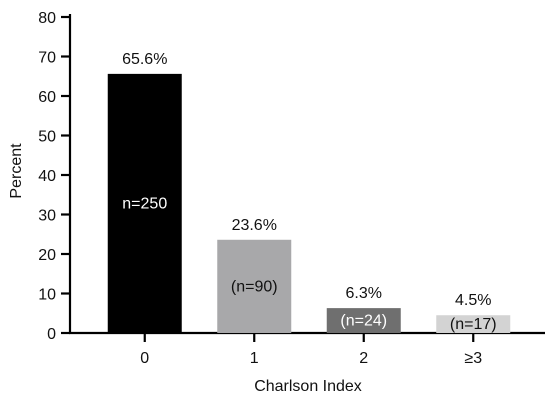 The width and height of the screenshot is (551, 402). I want to click on bar-count-label: n=250, so click(144, 203).